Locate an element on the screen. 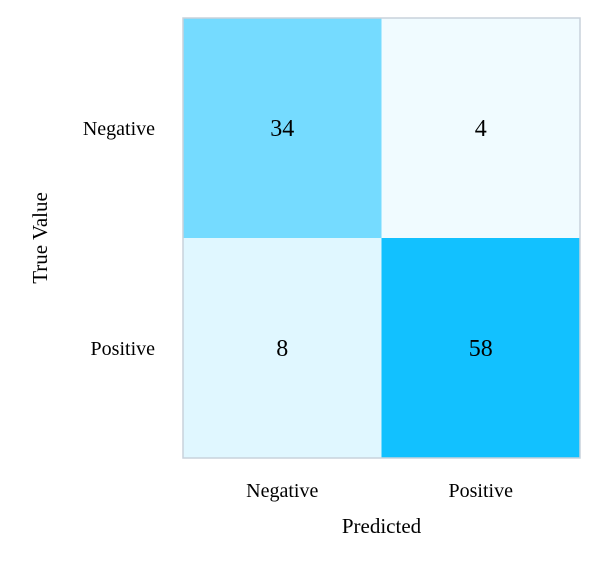  y-tick-label-negative: Negative is located at coordinates (119, 129).